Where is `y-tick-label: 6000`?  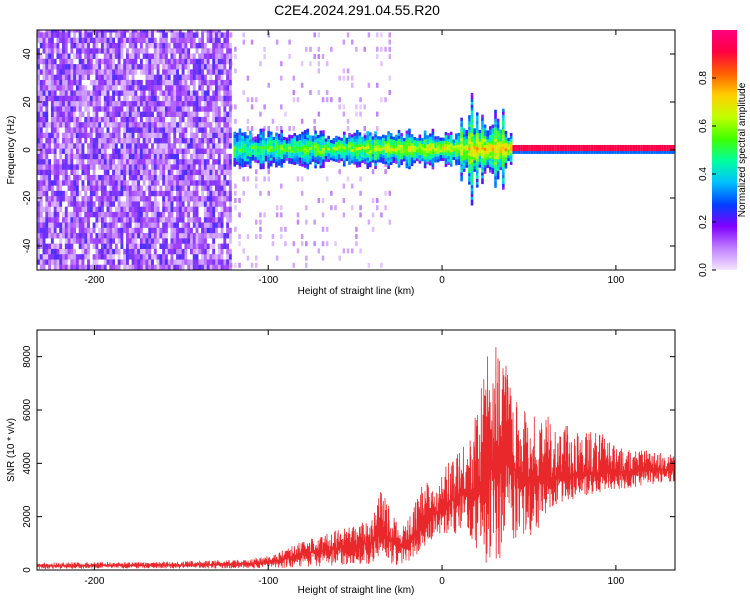 y-tick-label: 6000 is located at coordinates (27, 409).